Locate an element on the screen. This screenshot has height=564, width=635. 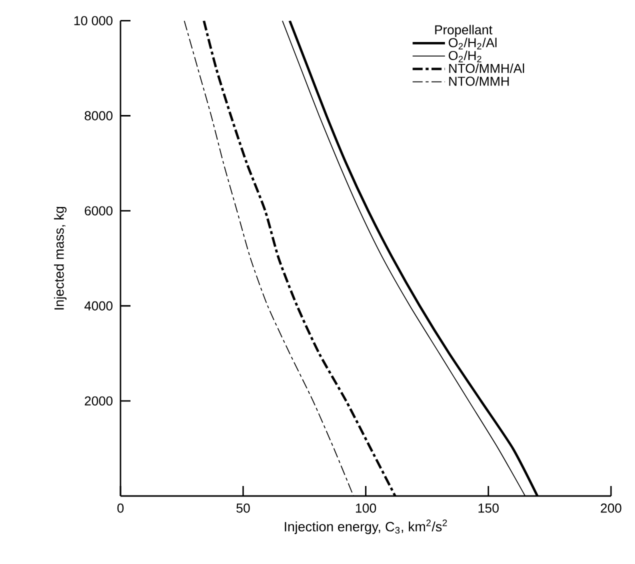
x-tick-label: 0 is located at coordinates (120, 508).